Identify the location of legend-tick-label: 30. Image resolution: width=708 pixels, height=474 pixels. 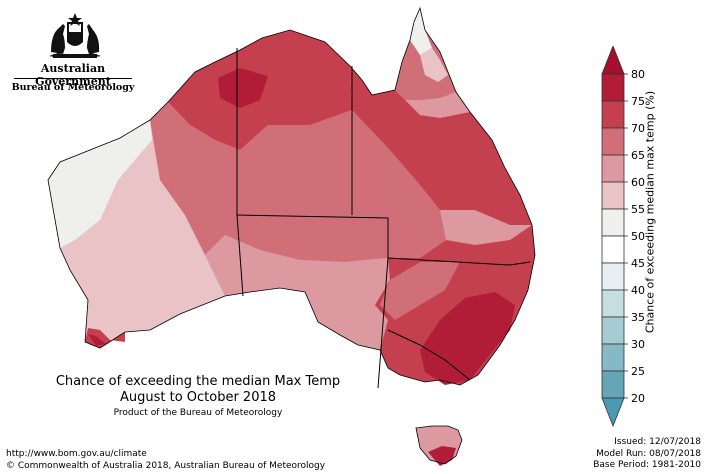
(638, 344).